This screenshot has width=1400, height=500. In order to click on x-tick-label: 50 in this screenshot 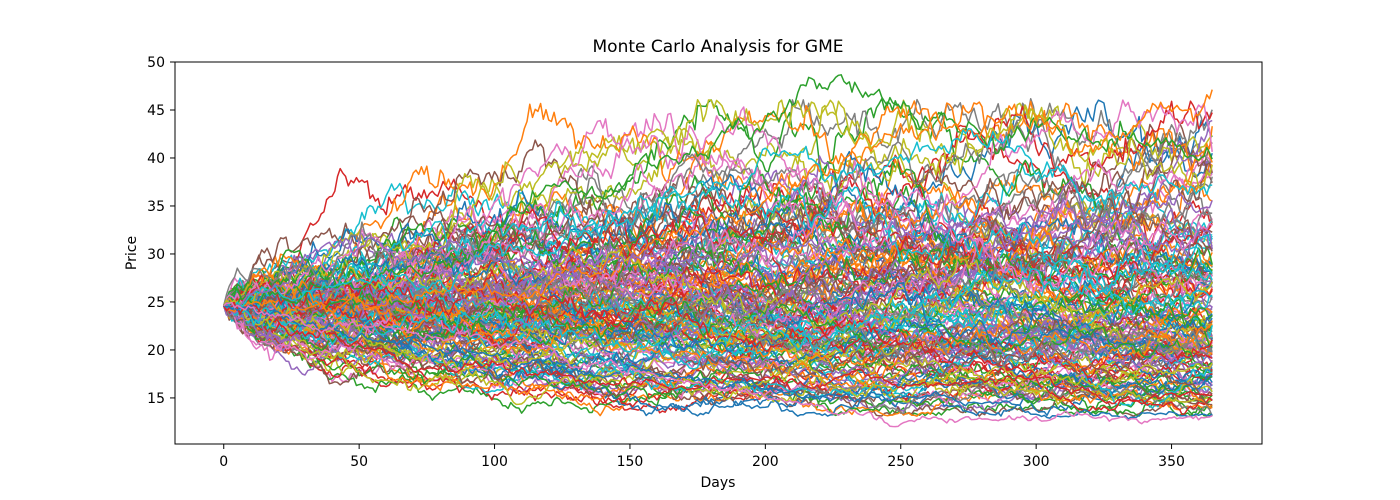, I will do `click(359, 462)`.